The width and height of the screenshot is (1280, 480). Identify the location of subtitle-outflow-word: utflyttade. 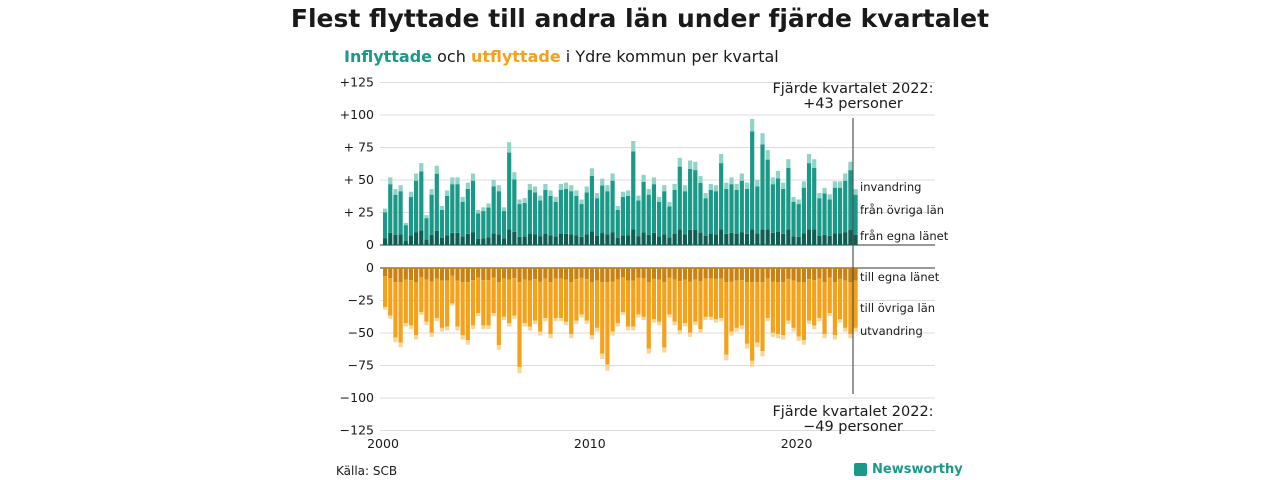
(515, 56).